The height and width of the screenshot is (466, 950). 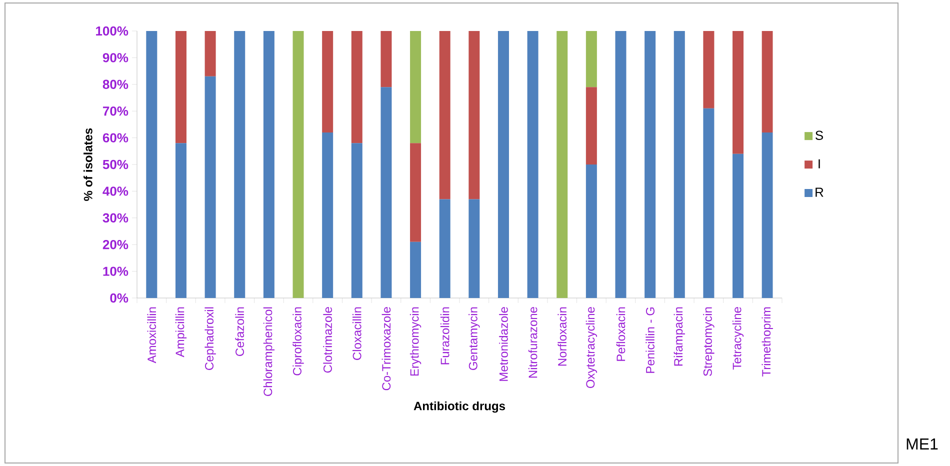 I want to click on legend-label: I, so click(x=819, y=163).